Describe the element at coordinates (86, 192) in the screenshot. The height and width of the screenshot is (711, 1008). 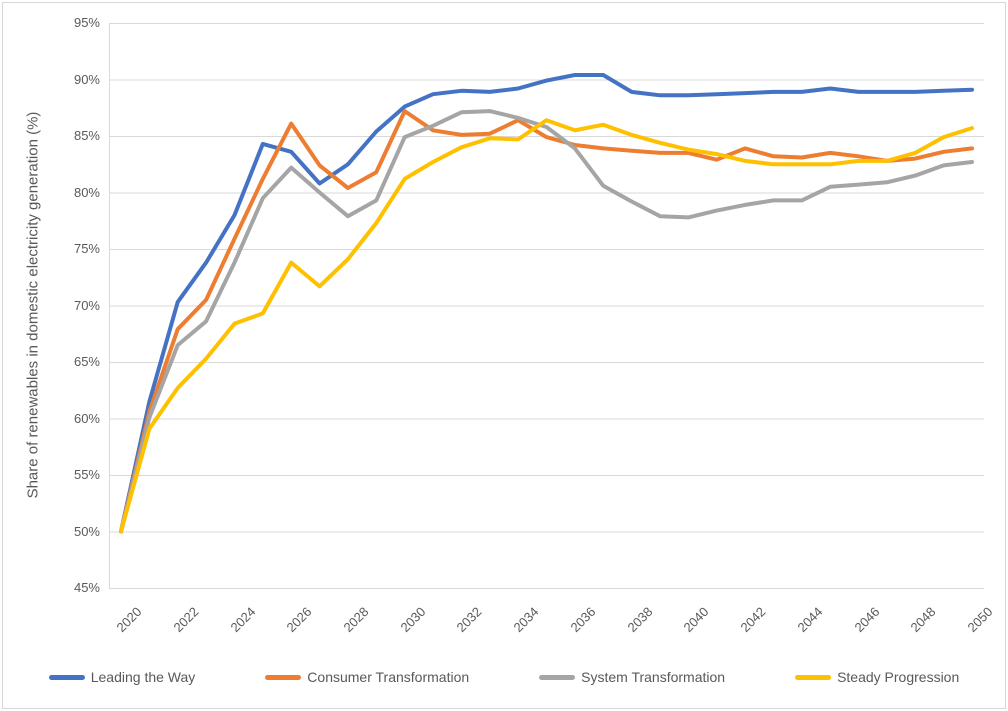
I see `y-tick-label: 80%` at that location.